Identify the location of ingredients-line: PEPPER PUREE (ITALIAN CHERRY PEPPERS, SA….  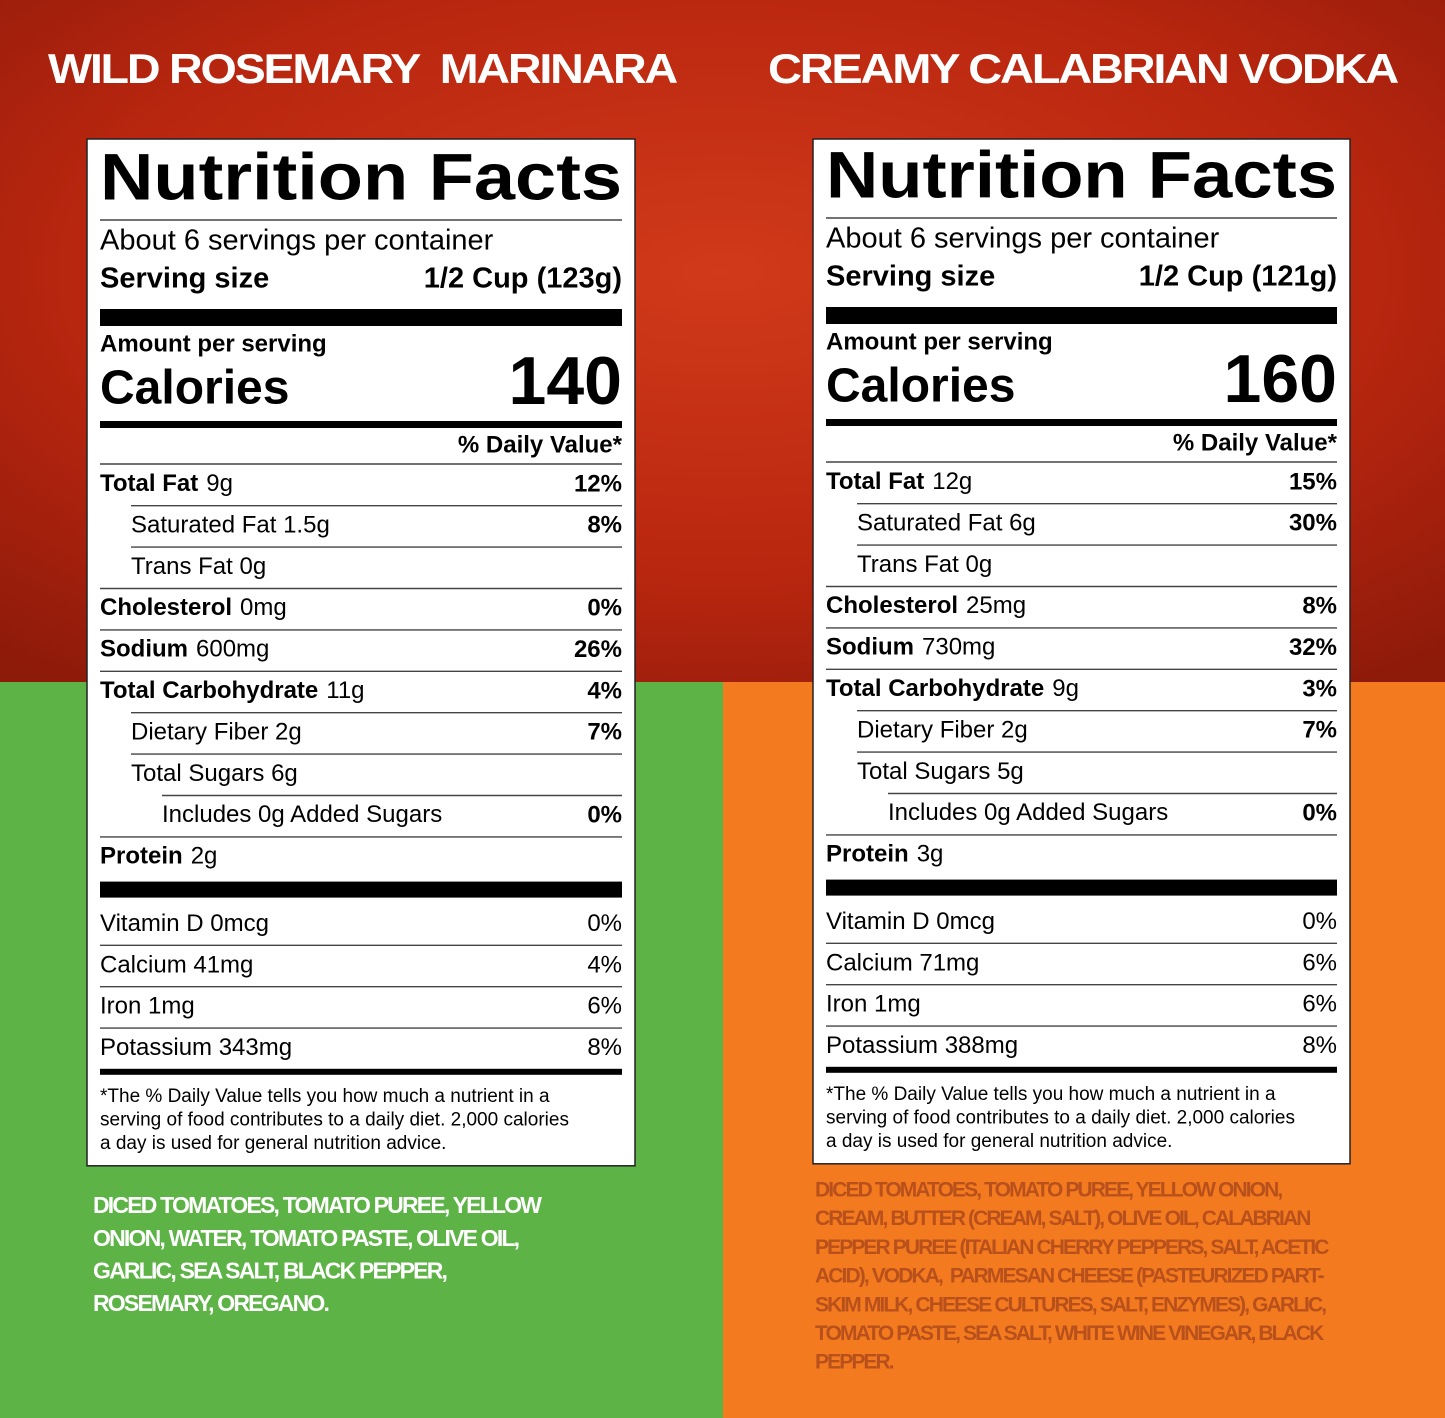
(1072, 1247).